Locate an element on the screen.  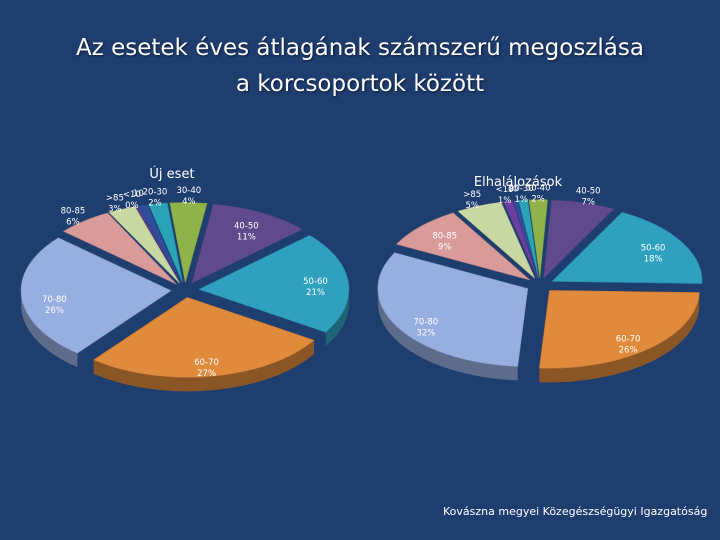
pie-label--10: <10 0% is located at coordinates (132, 200).